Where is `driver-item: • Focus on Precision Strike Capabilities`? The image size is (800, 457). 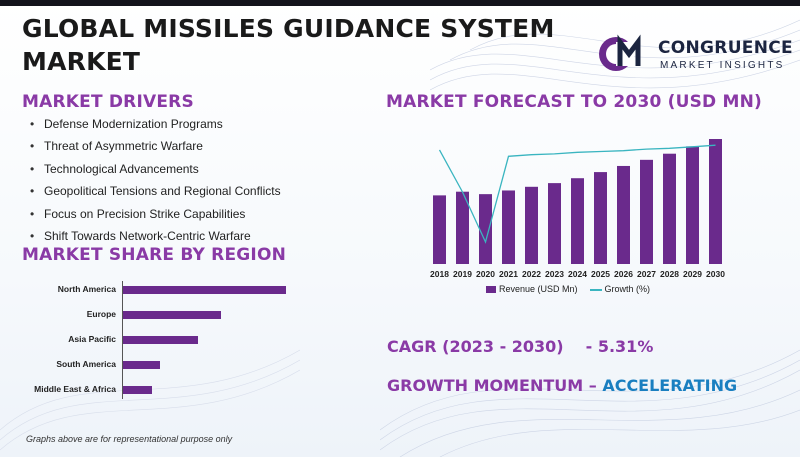 driver-item: • Focus on Precision Strike Capabilities is located at coordinates (138, 213).